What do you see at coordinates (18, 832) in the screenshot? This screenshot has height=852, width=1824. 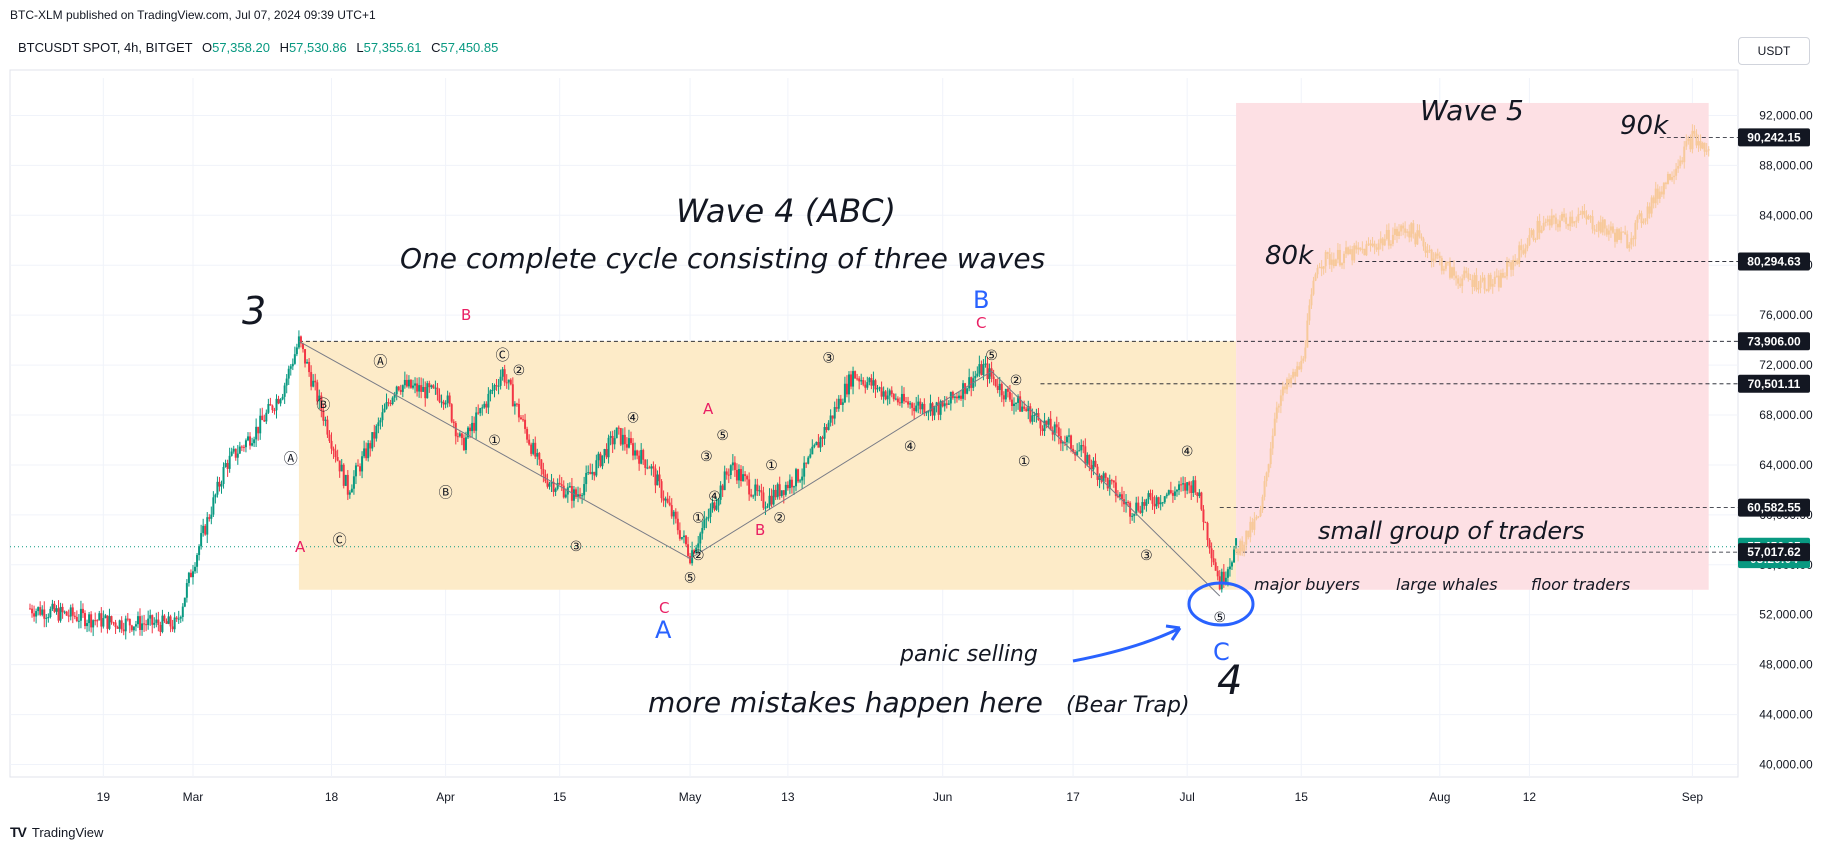 I see `tradingview-logo-icon: TV` at bounding box center [18, 832].